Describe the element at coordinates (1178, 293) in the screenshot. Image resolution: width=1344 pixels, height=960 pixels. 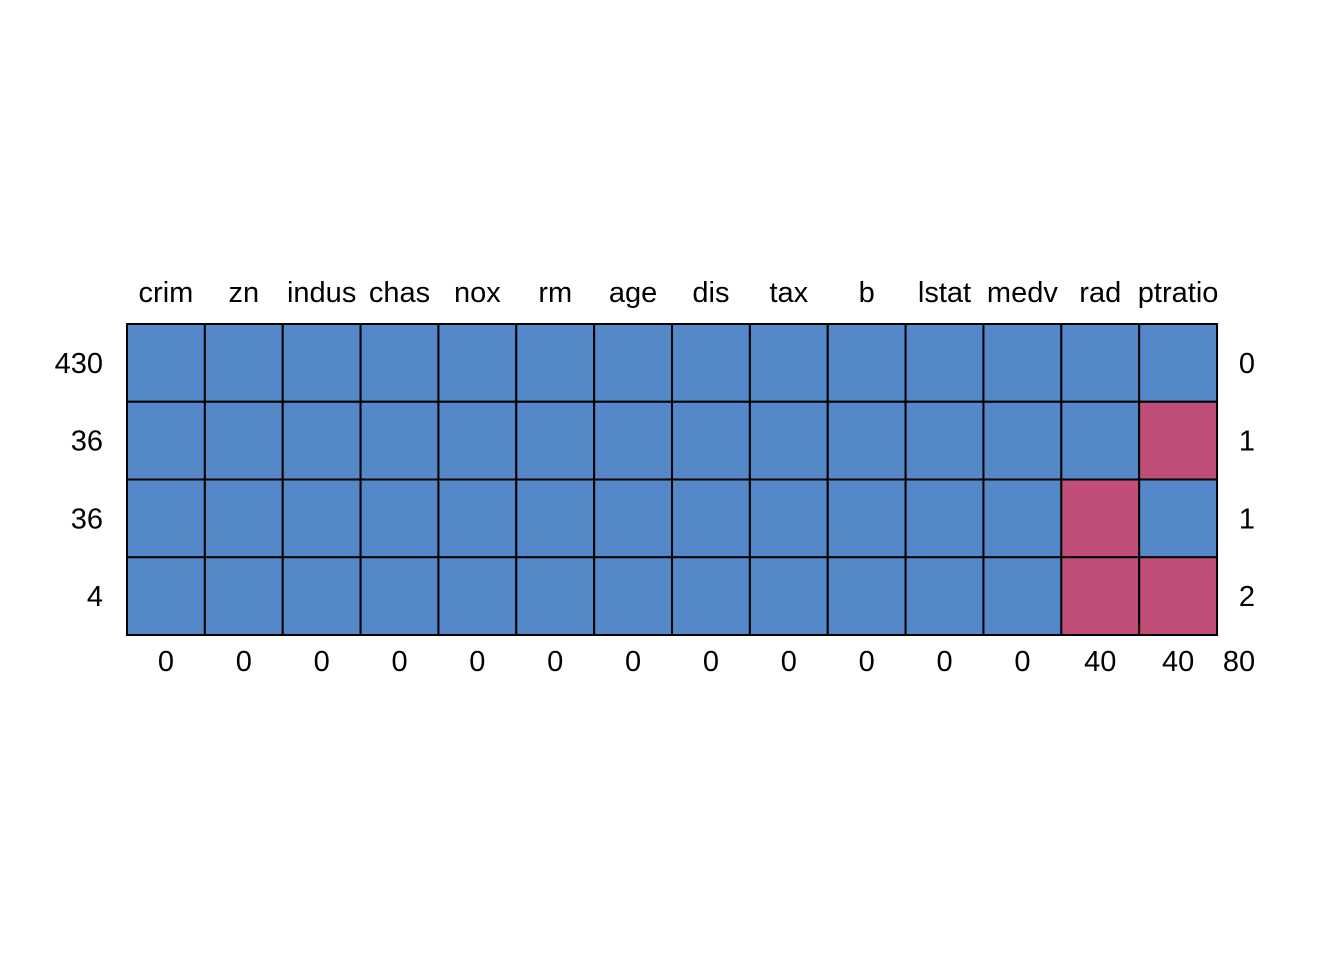
I see `column-label-ptratio: ptratio` at that location.